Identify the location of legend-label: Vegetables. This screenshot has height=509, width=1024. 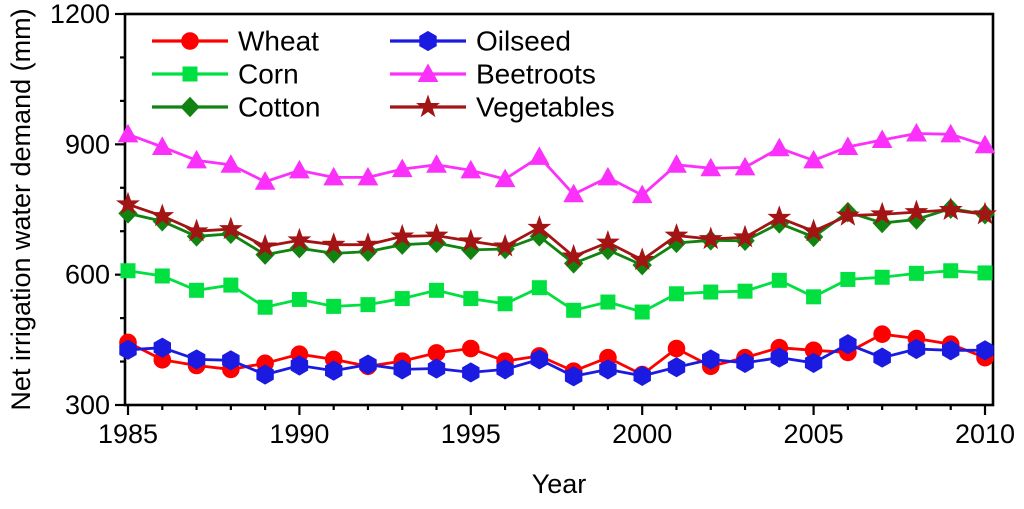
(545, 107).